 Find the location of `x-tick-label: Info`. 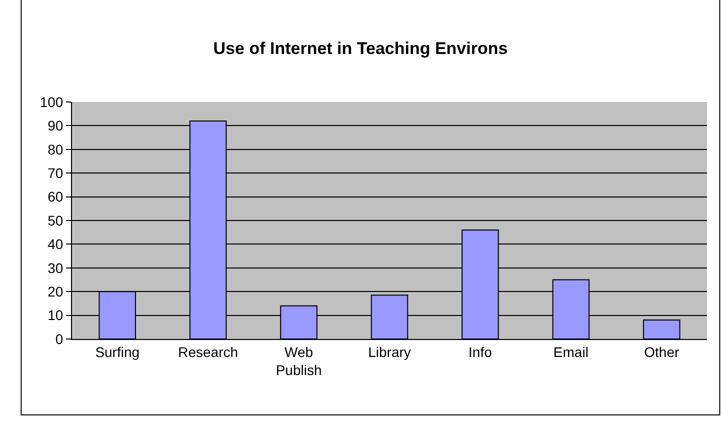

x-tick-label: Info is located at coordinates (480, 352).